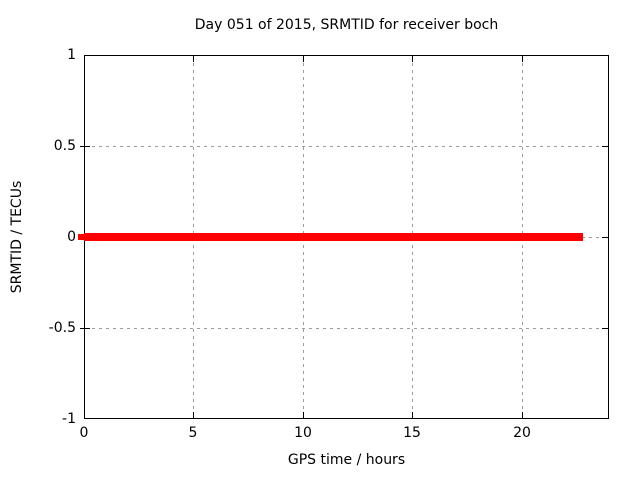 The width and height of the screenshot is (640, 480). What do you see at coordinates (522, 433) in the screenshot?
I see `x-tick-label: 20` at bounding box center [522, 433].